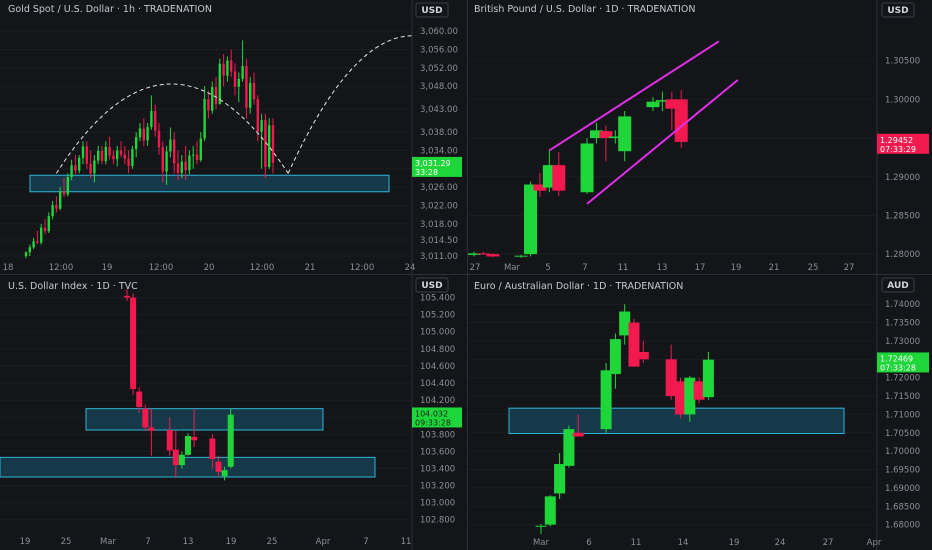 The image size is (932, 550). I want to click on euraud-currency-badge, so click(898, 285).